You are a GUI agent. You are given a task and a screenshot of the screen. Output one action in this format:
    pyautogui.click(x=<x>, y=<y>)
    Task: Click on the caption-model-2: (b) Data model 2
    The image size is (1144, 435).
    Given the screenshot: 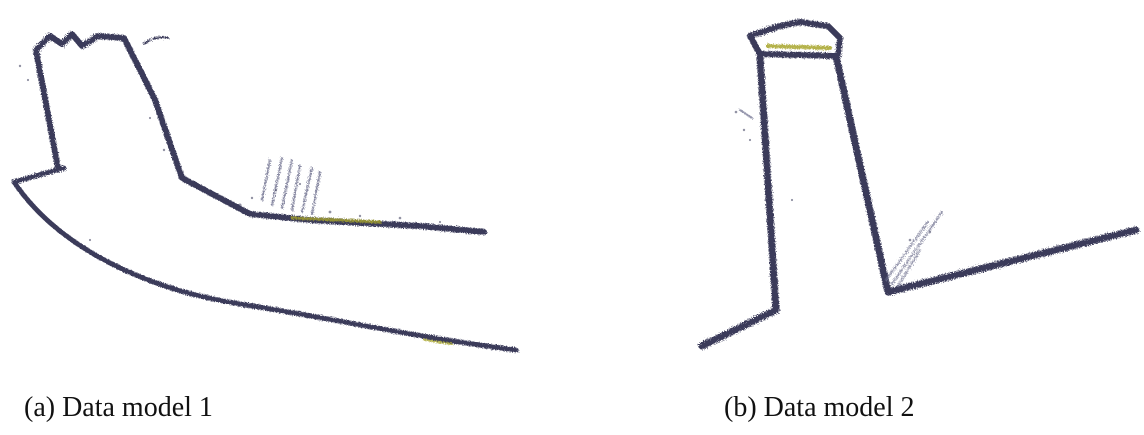 What is the action you would take?
    pyautogui.click(x=819, y=407)
    